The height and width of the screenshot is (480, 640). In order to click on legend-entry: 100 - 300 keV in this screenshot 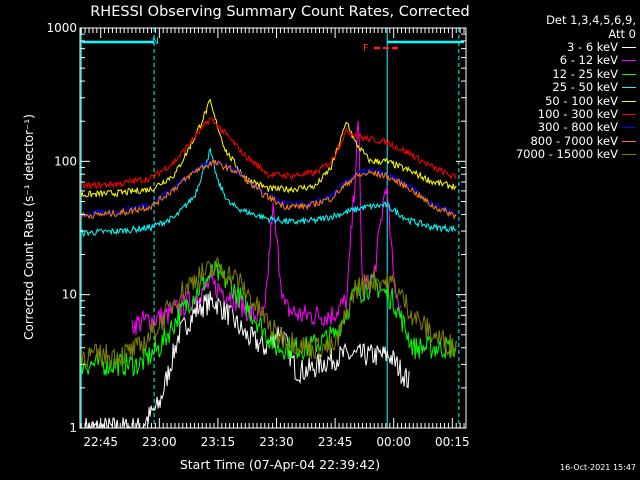, I will do `click(553, 113)`.